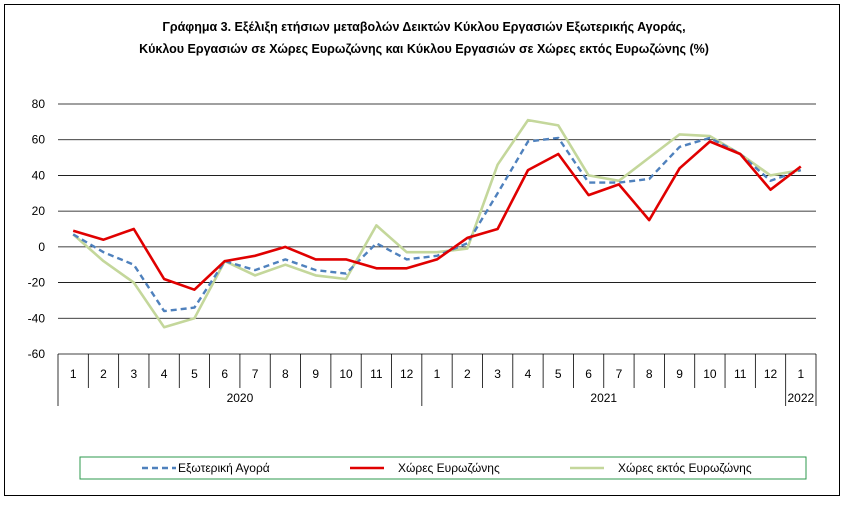 Image resolution: width=848 pixels, height=508 pixels. What do you see at coordinates (603, 398) in the screenshot?
I see `year-label: 2021` at bounding box center [603, 398].